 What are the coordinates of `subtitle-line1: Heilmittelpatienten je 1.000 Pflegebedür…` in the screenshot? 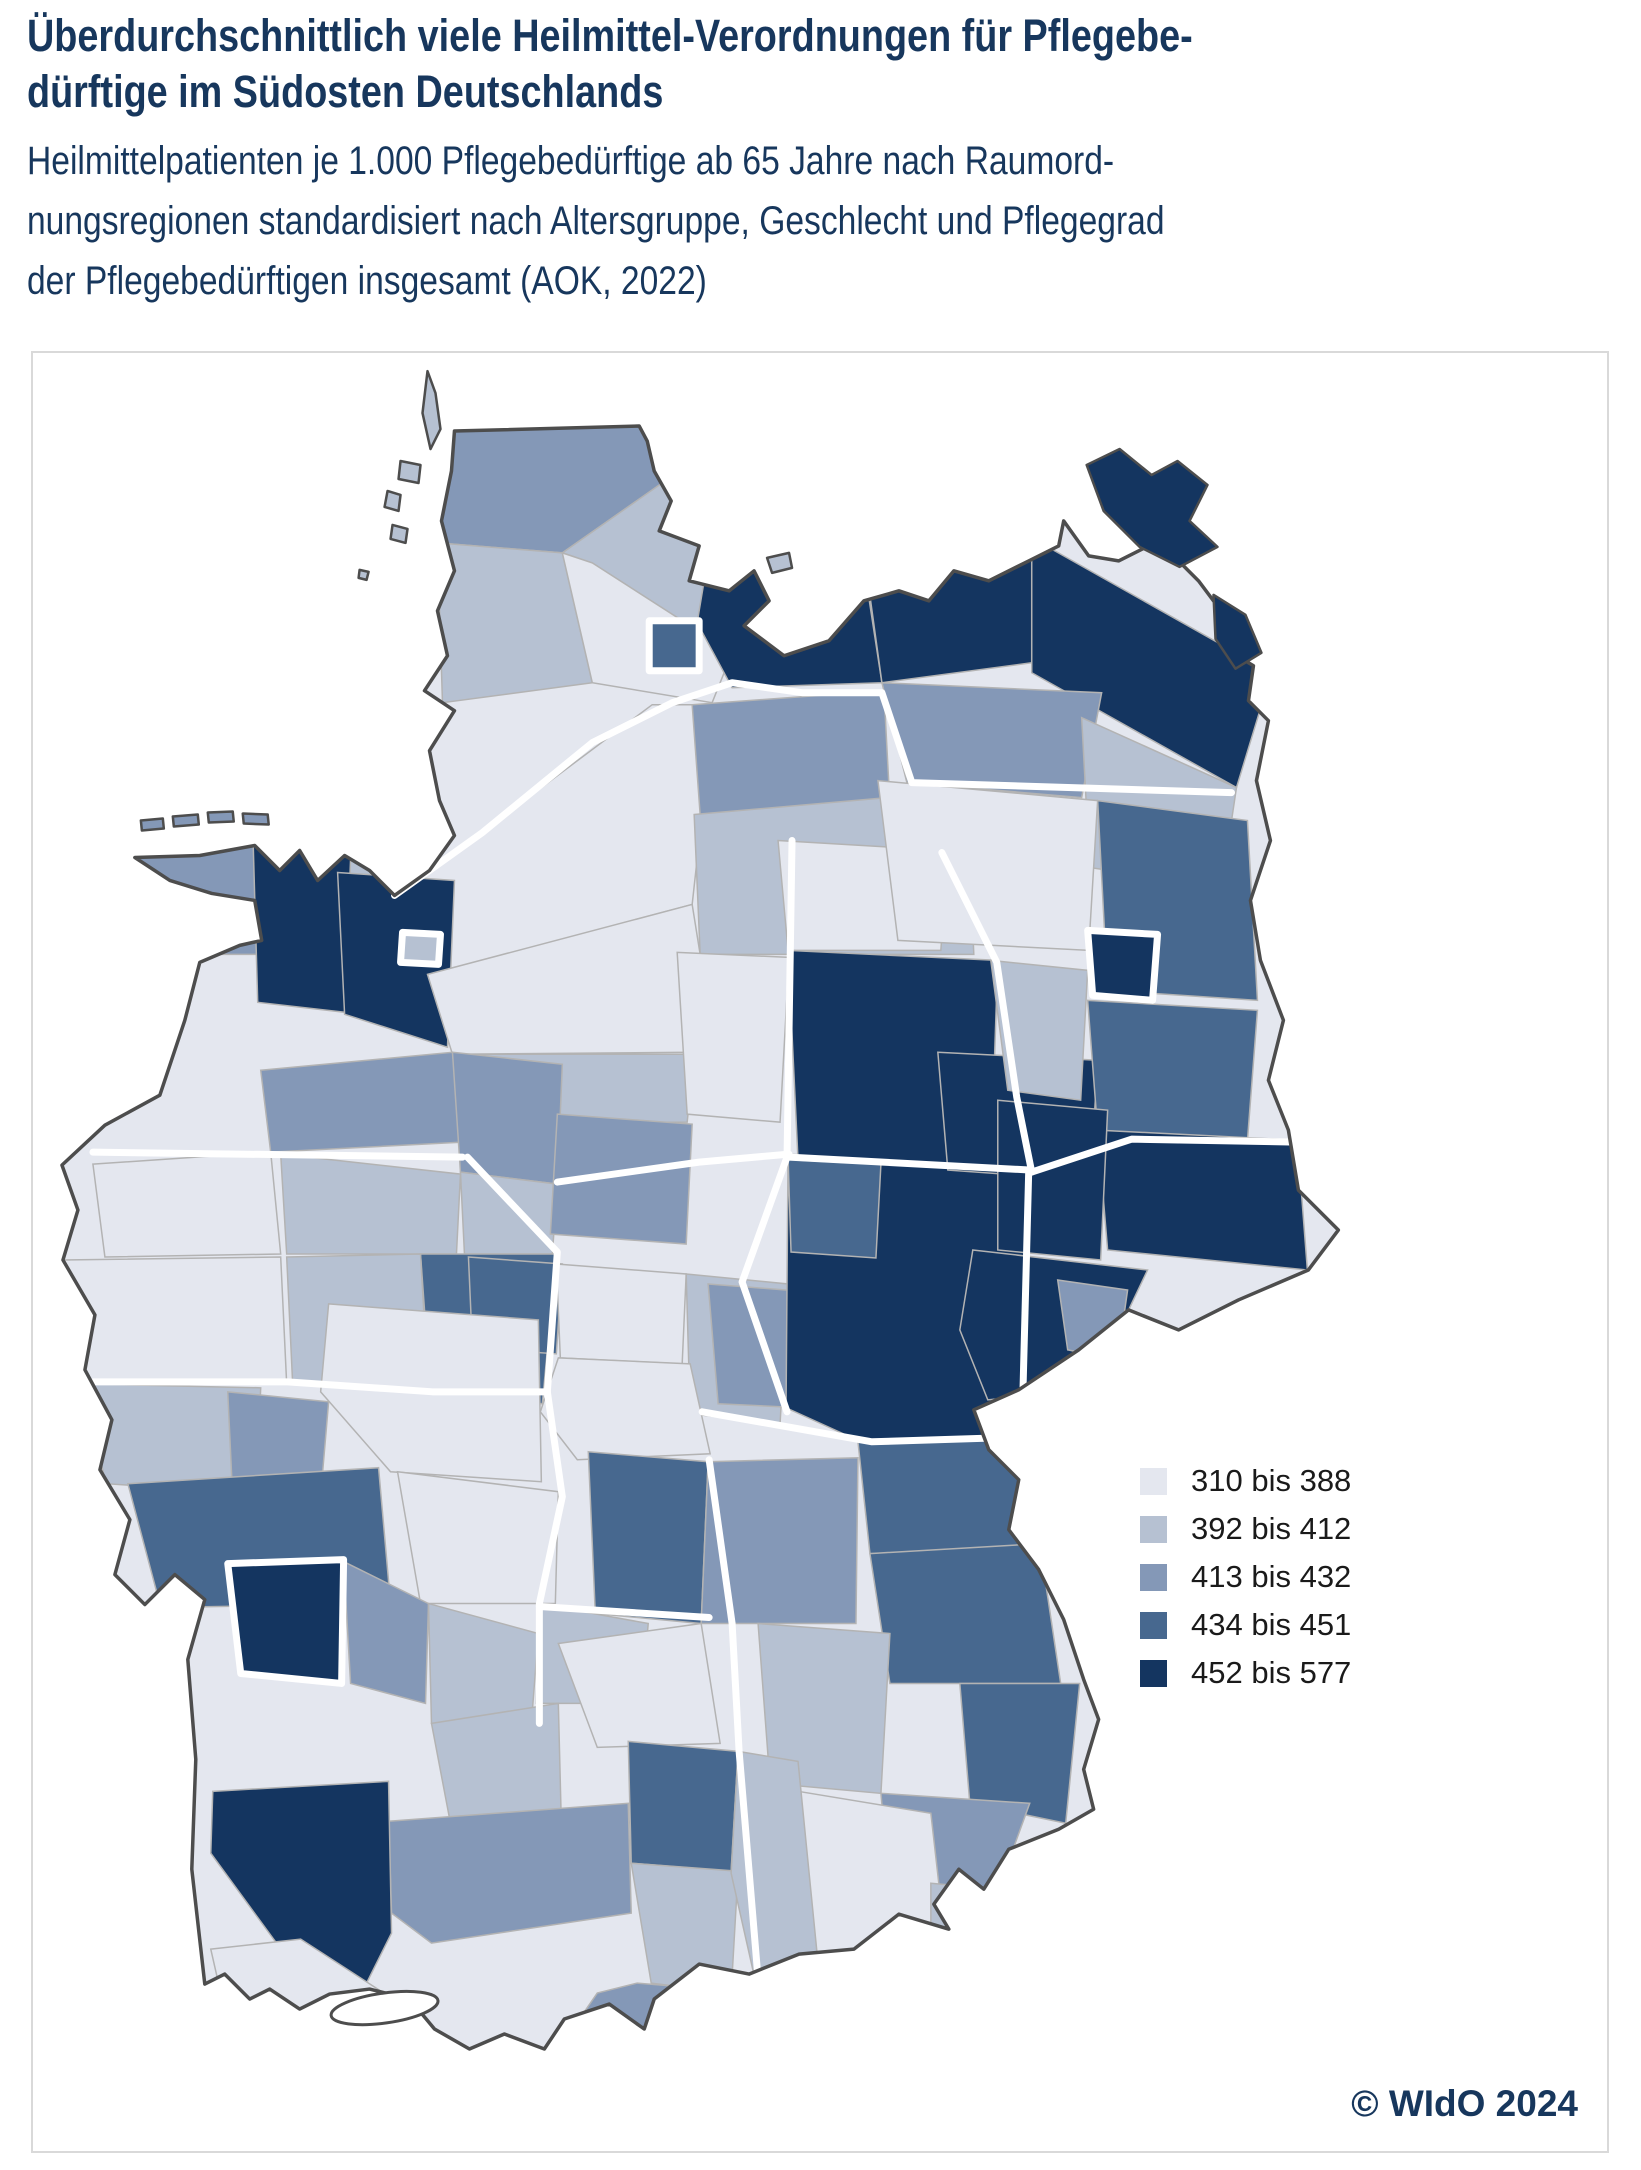 It's located at (571, 160).